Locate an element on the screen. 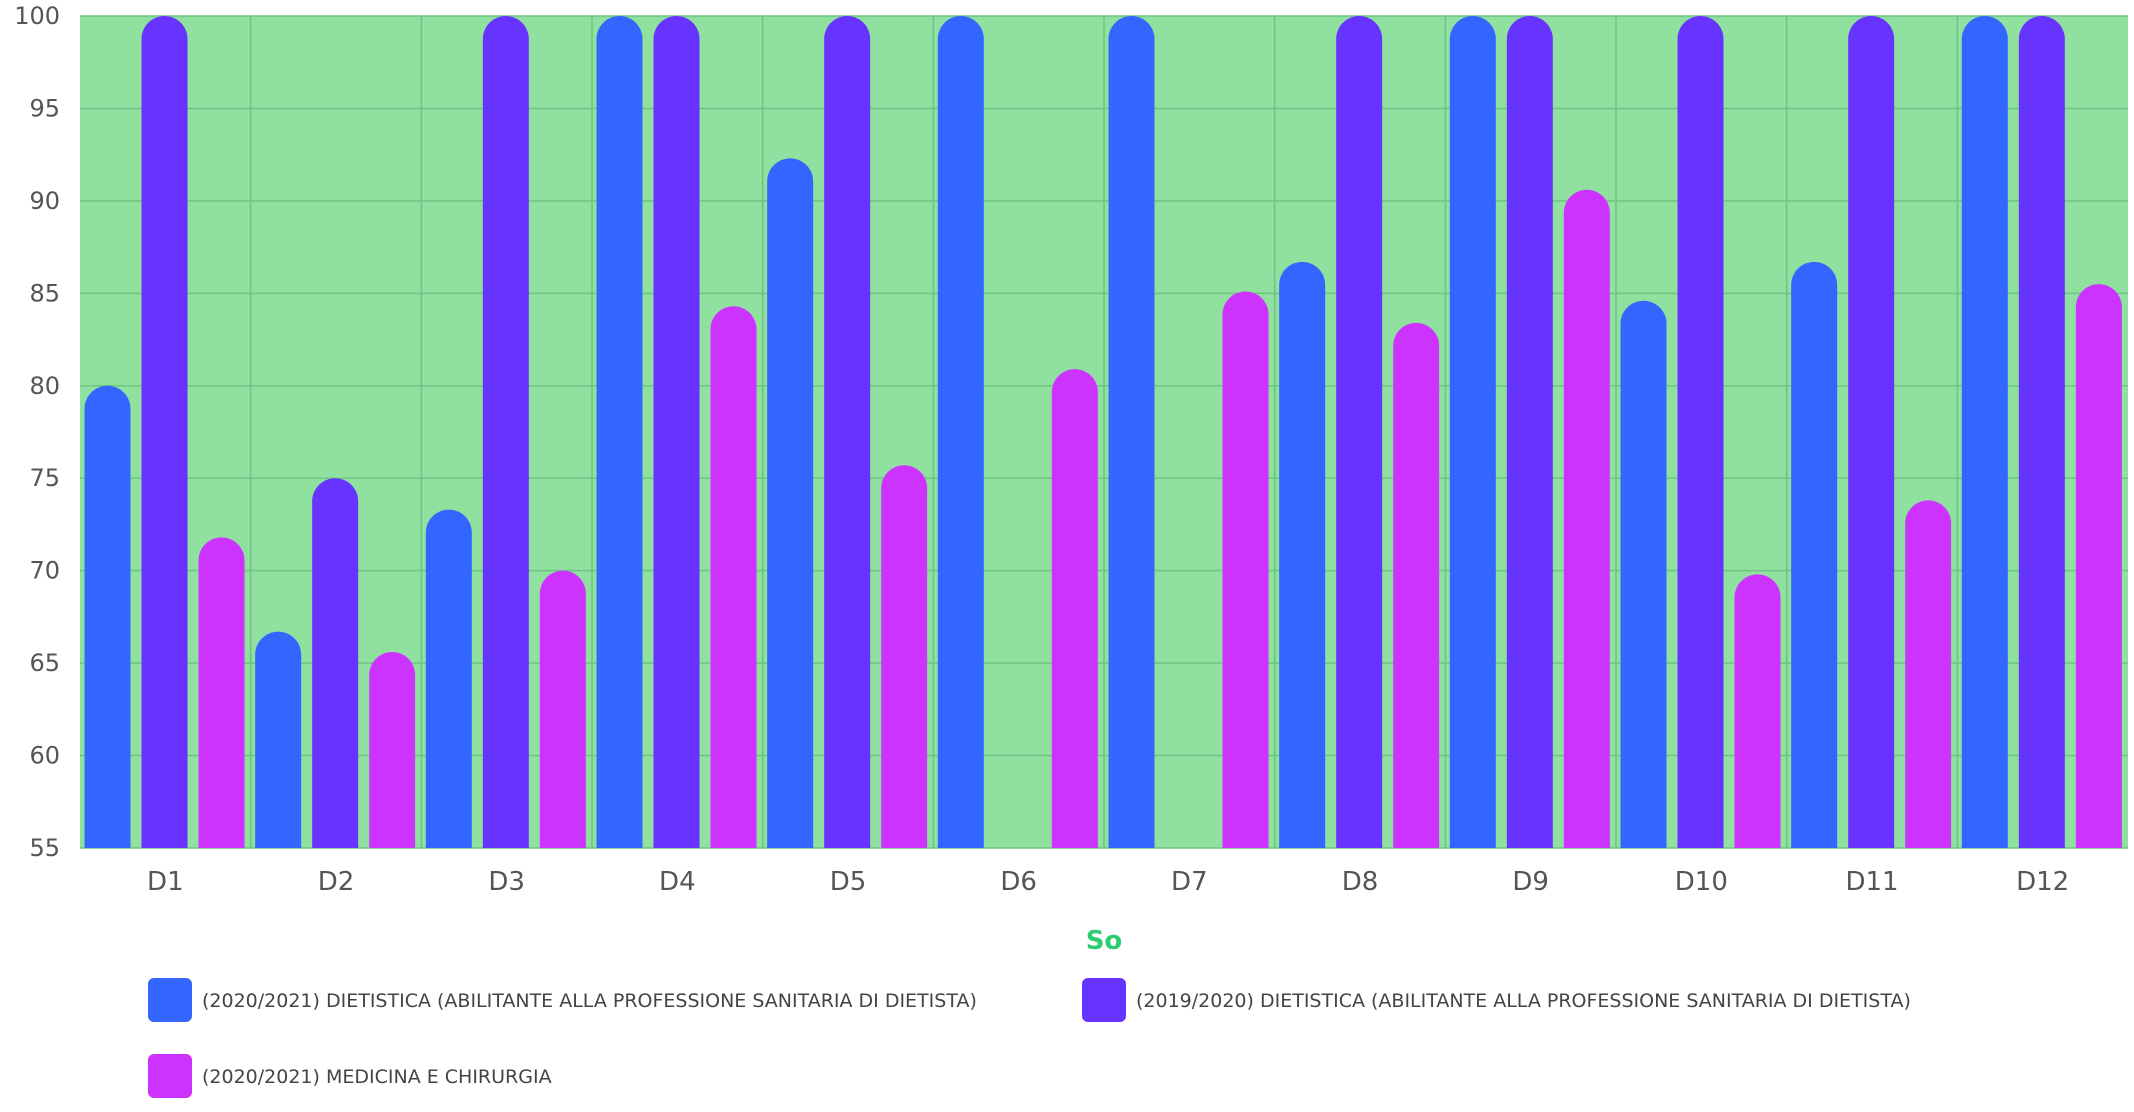  x-tick-label: D3 is located at coordinates (506, 882).